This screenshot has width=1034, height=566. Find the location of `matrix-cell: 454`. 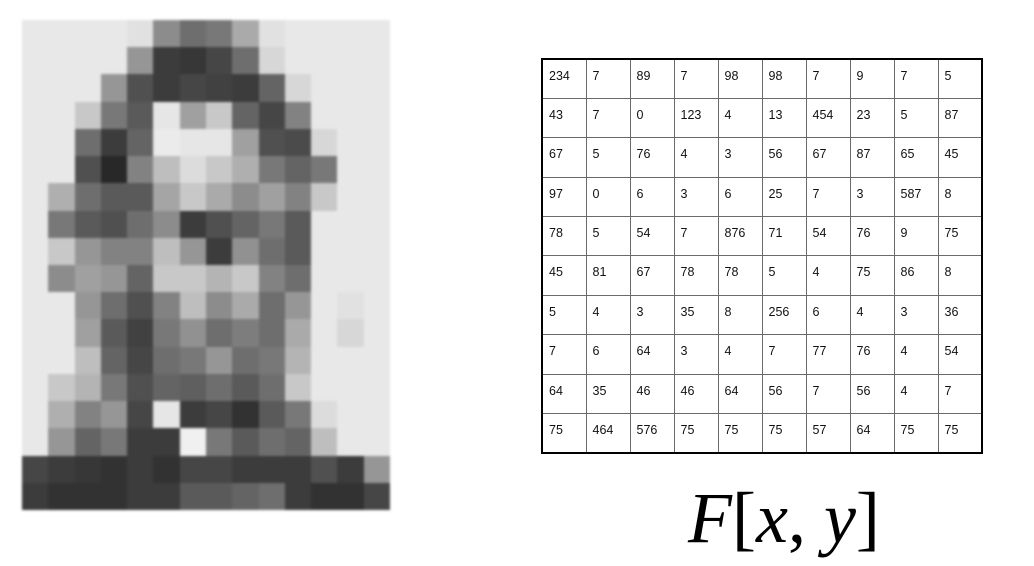

matrix-cell: 454 is located at coordinates (828, 118).